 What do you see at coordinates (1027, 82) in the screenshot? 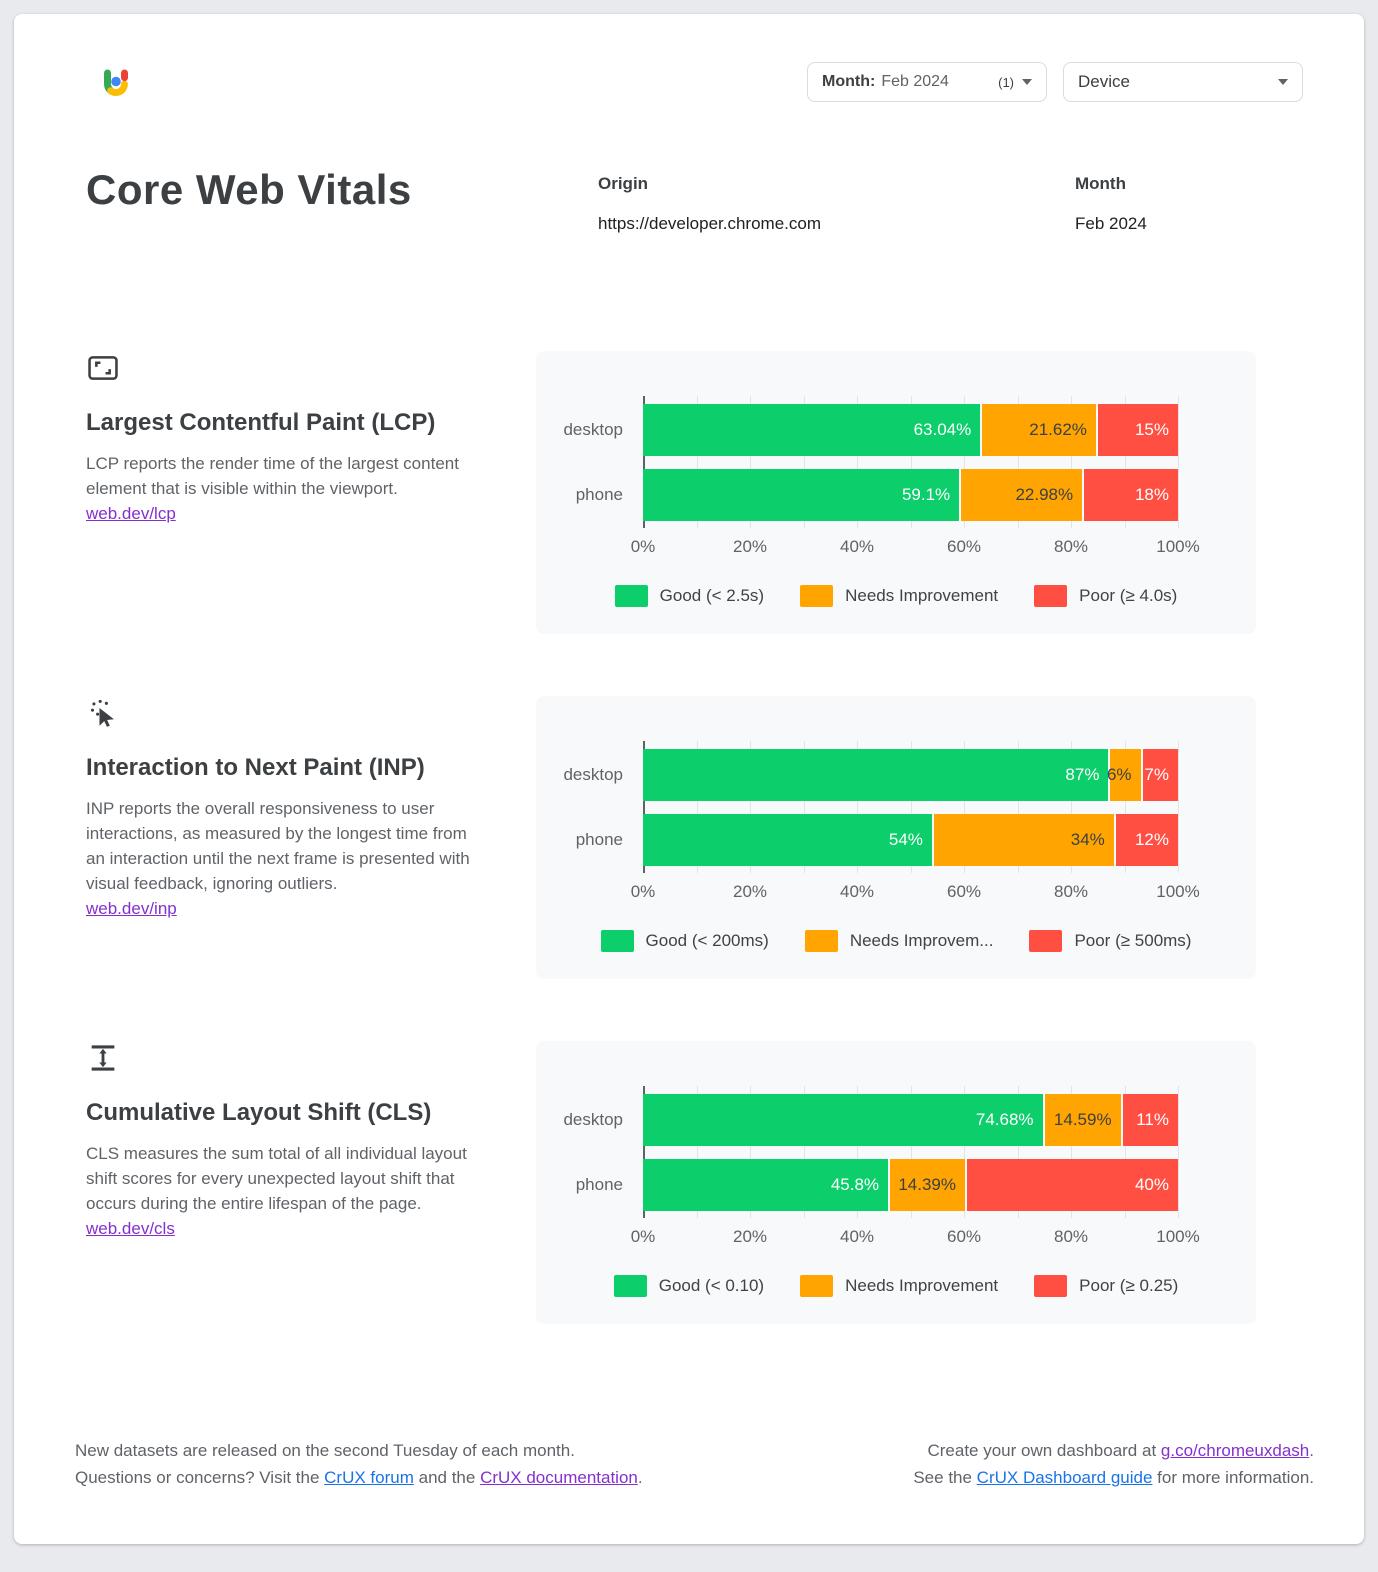
I see `chevron-down-icon` at bounding box center [1027, 82].